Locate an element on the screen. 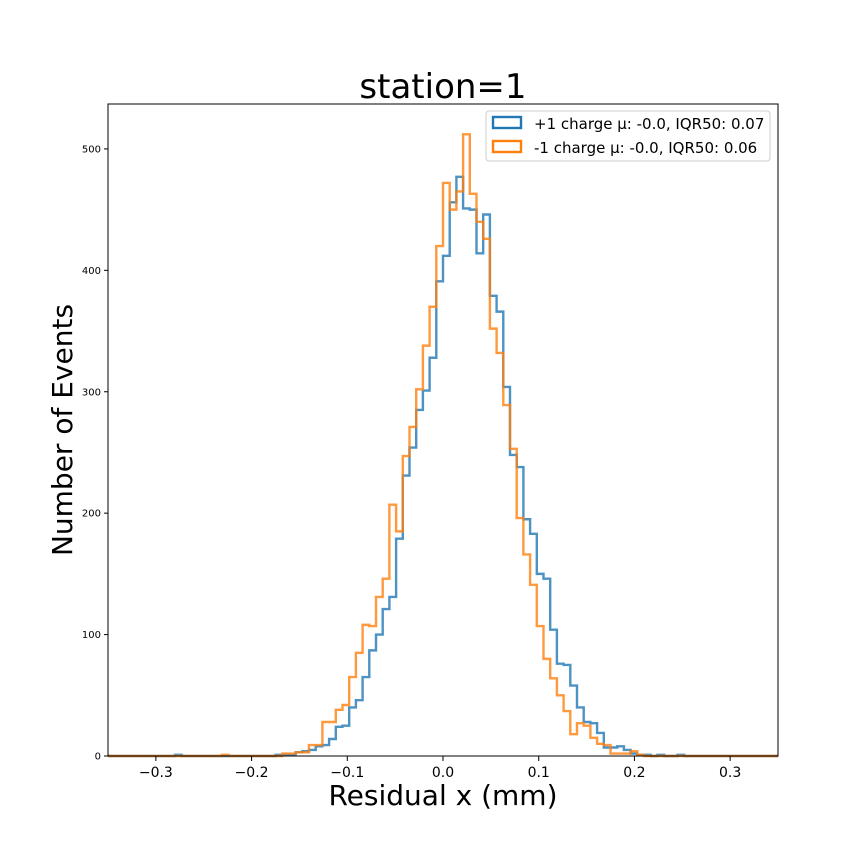  x-tick-label: −0.3 is located at coordinates (156, 773).